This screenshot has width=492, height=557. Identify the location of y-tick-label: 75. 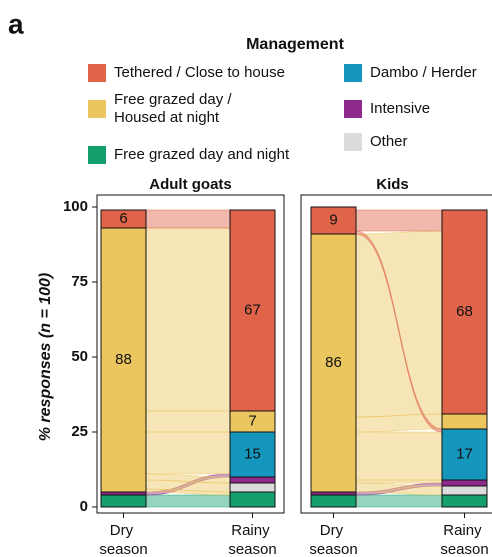
(79, 281).